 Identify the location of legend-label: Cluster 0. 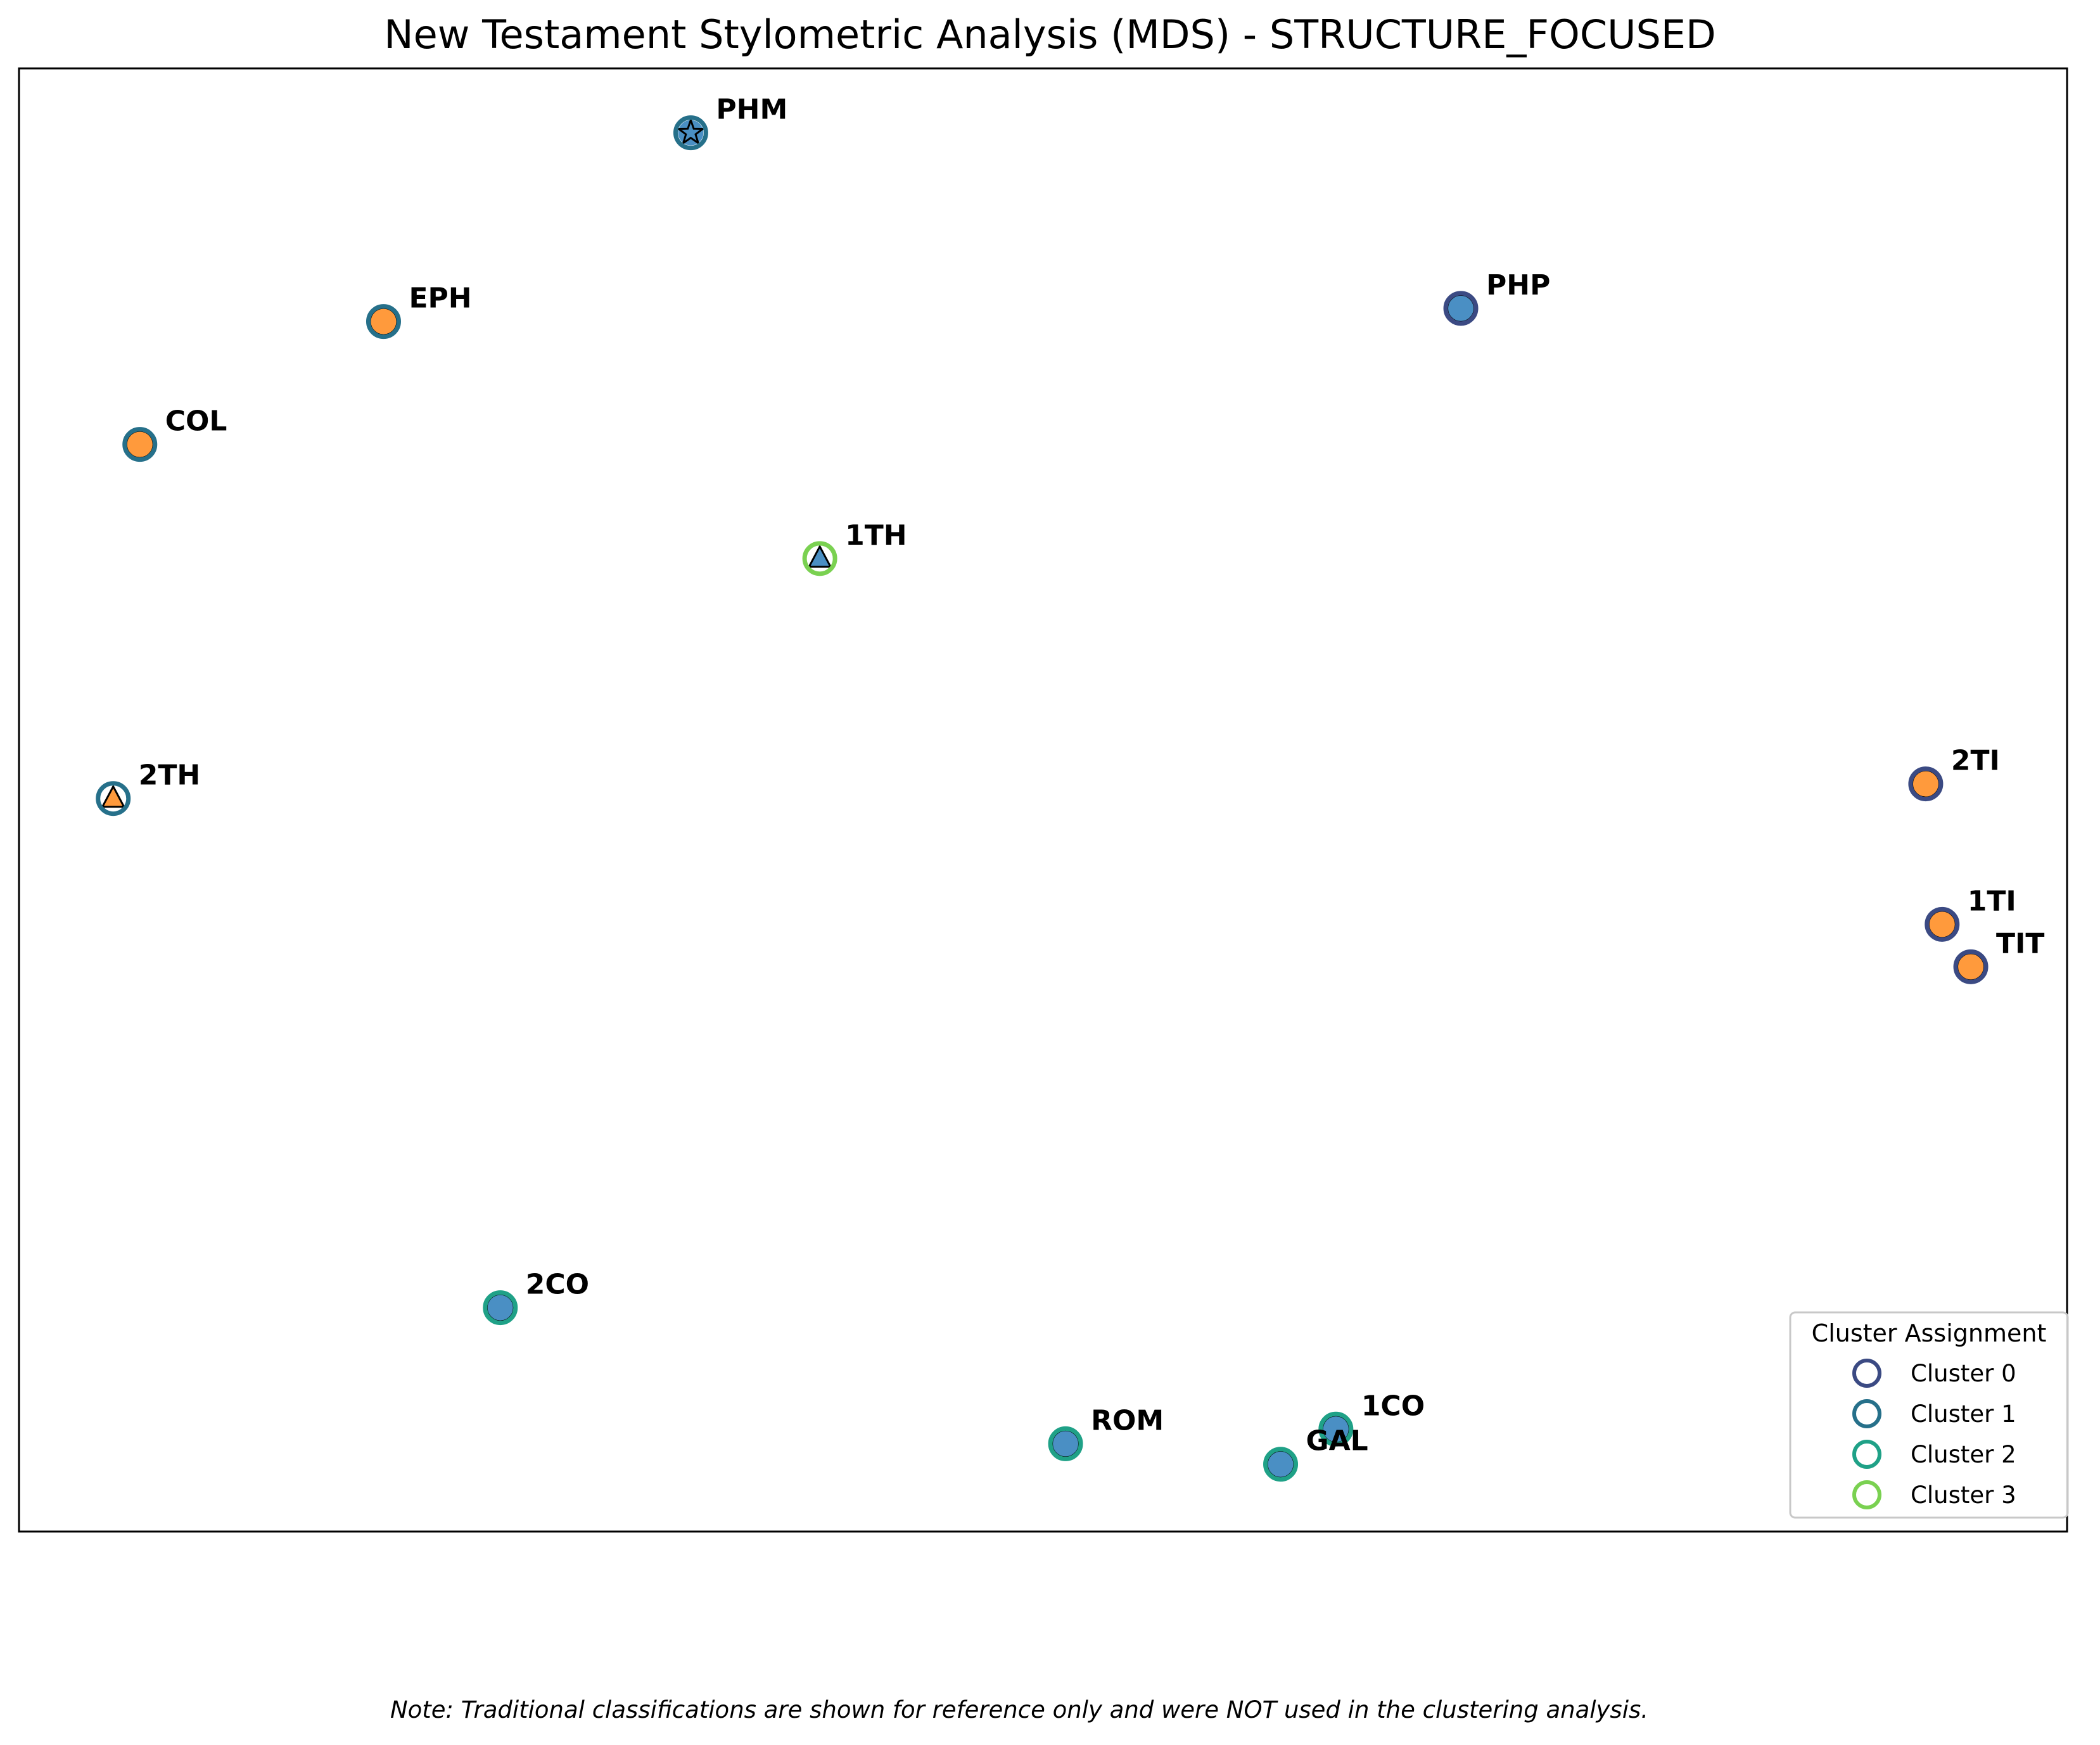
(1963, 1373).